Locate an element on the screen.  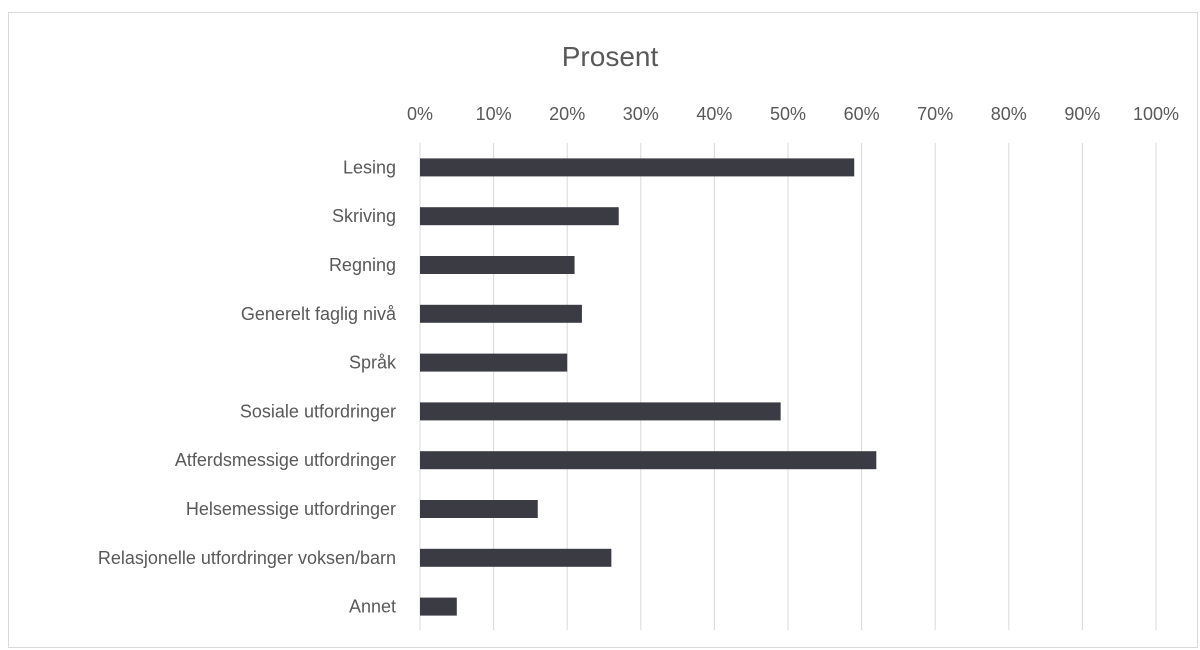
x-tick-label: 70% is located at coordinates (935, 114).